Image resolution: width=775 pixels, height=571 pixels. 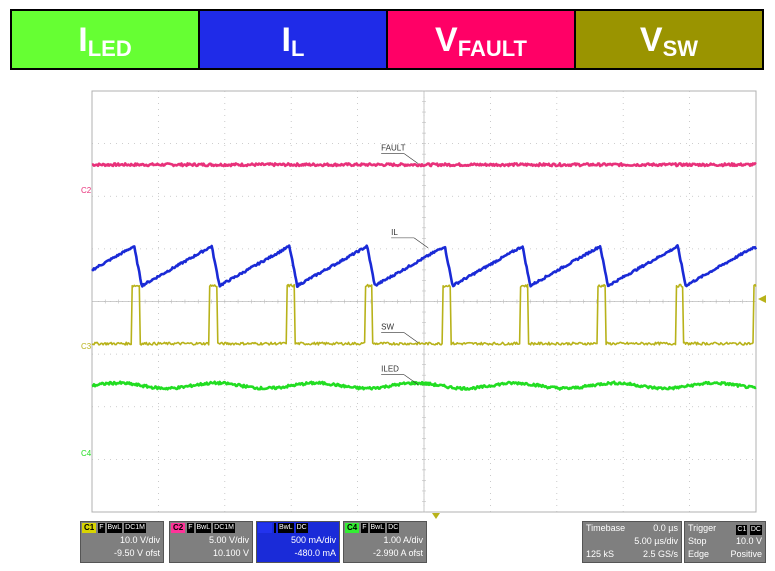 I want to click on channel3-tag, so click(x=265, y=528).